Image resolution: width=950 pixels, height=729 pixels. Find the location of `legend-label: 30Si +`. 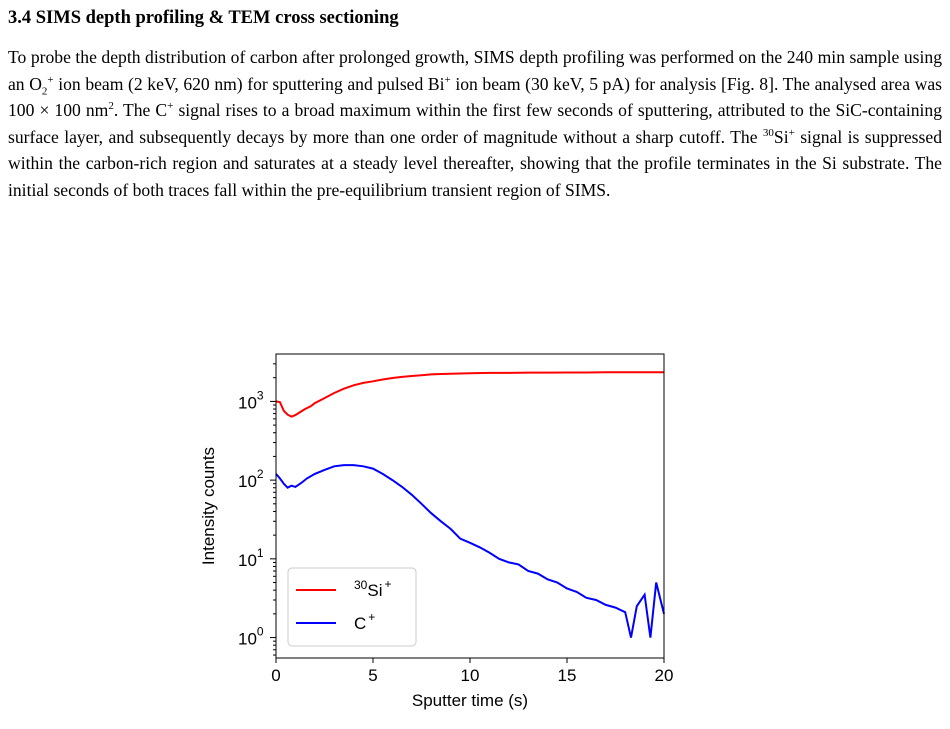

legend-label: 30Si + is located at coordinates (373, 588).